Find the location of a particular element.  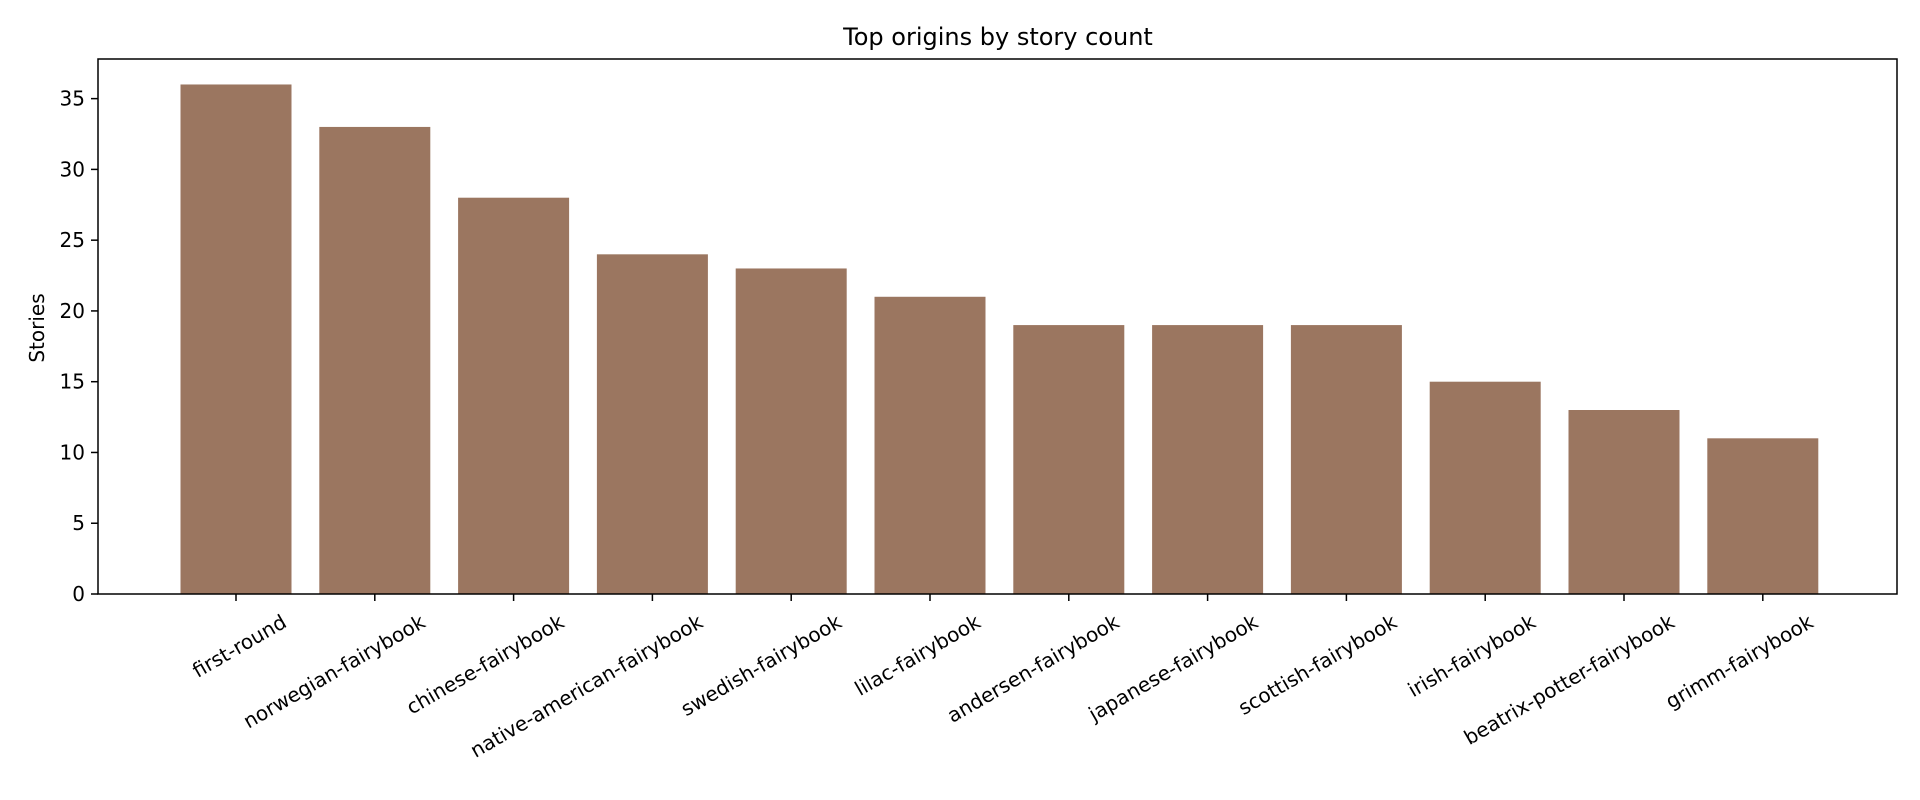

y-tick-label: 15 is located at coordinates (72, 382).